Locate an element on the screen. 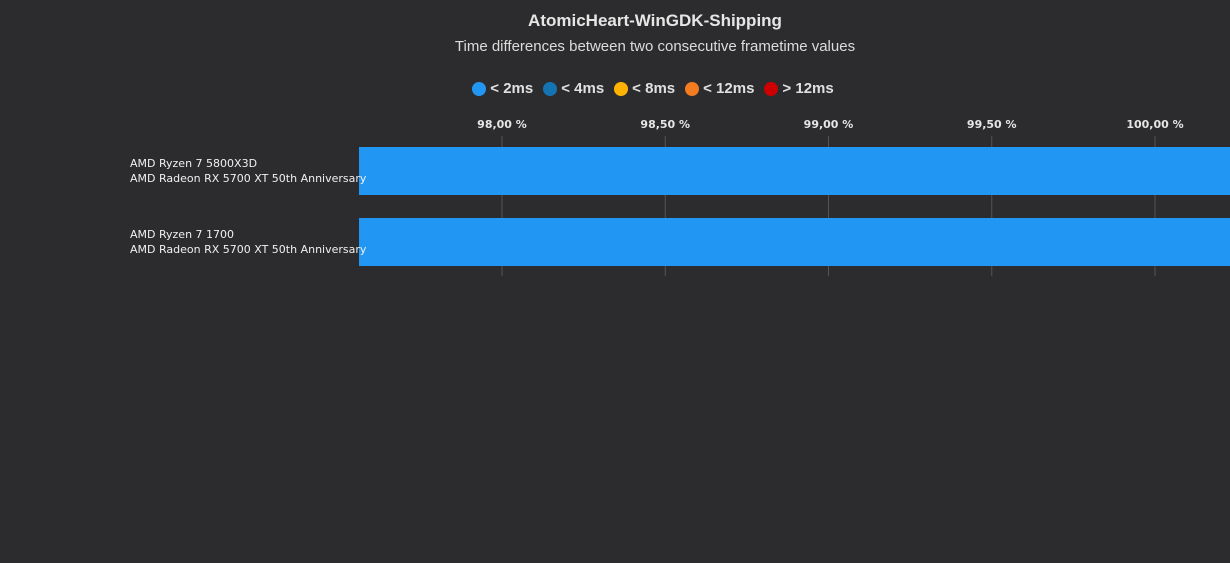  x-tick-label: 99,50 % is located at coordinates (992, 124).